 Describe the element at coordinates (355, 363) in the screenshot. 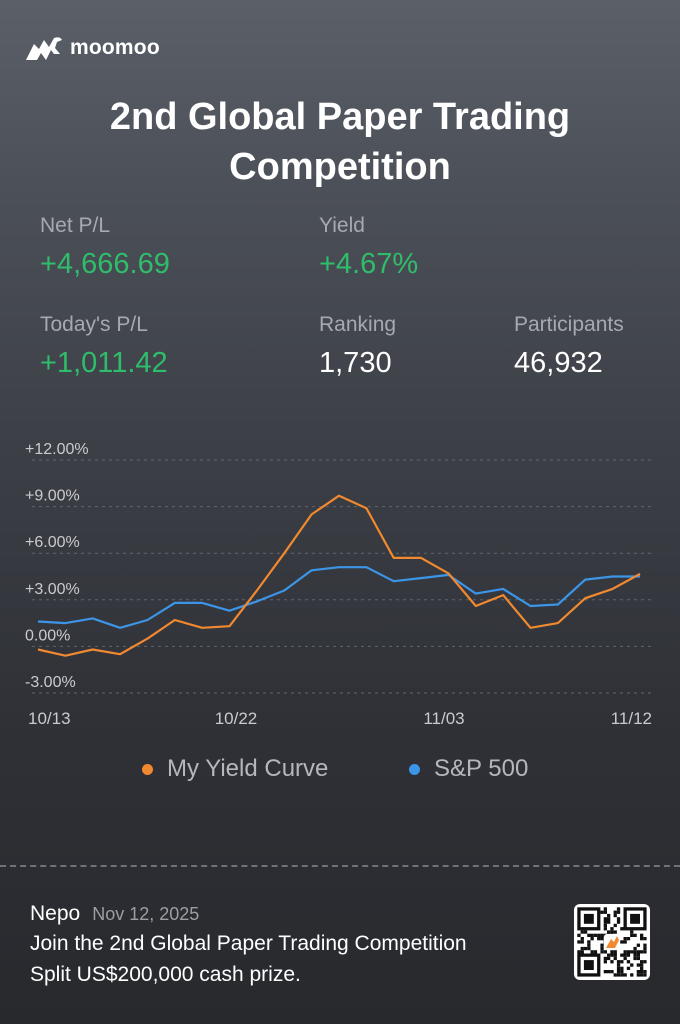

I see `ranking-value: 1,730` at that location.